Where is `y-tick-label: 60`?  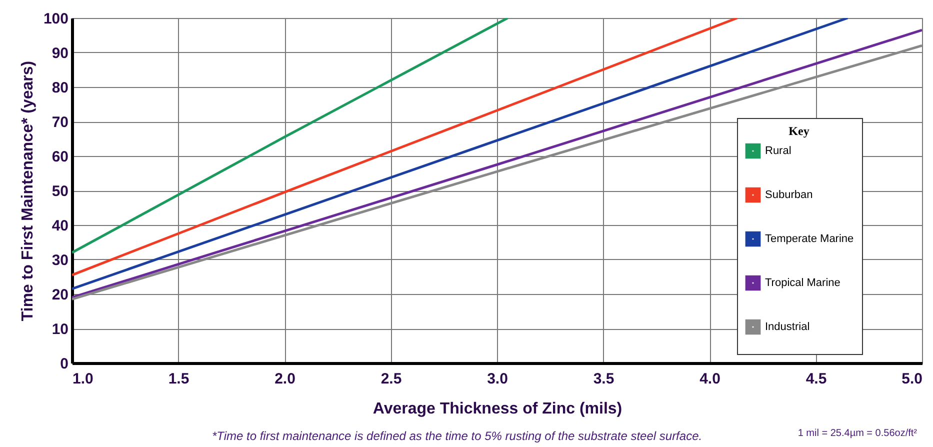 y-tick-label: 60 is located at coordinates (60, 157).